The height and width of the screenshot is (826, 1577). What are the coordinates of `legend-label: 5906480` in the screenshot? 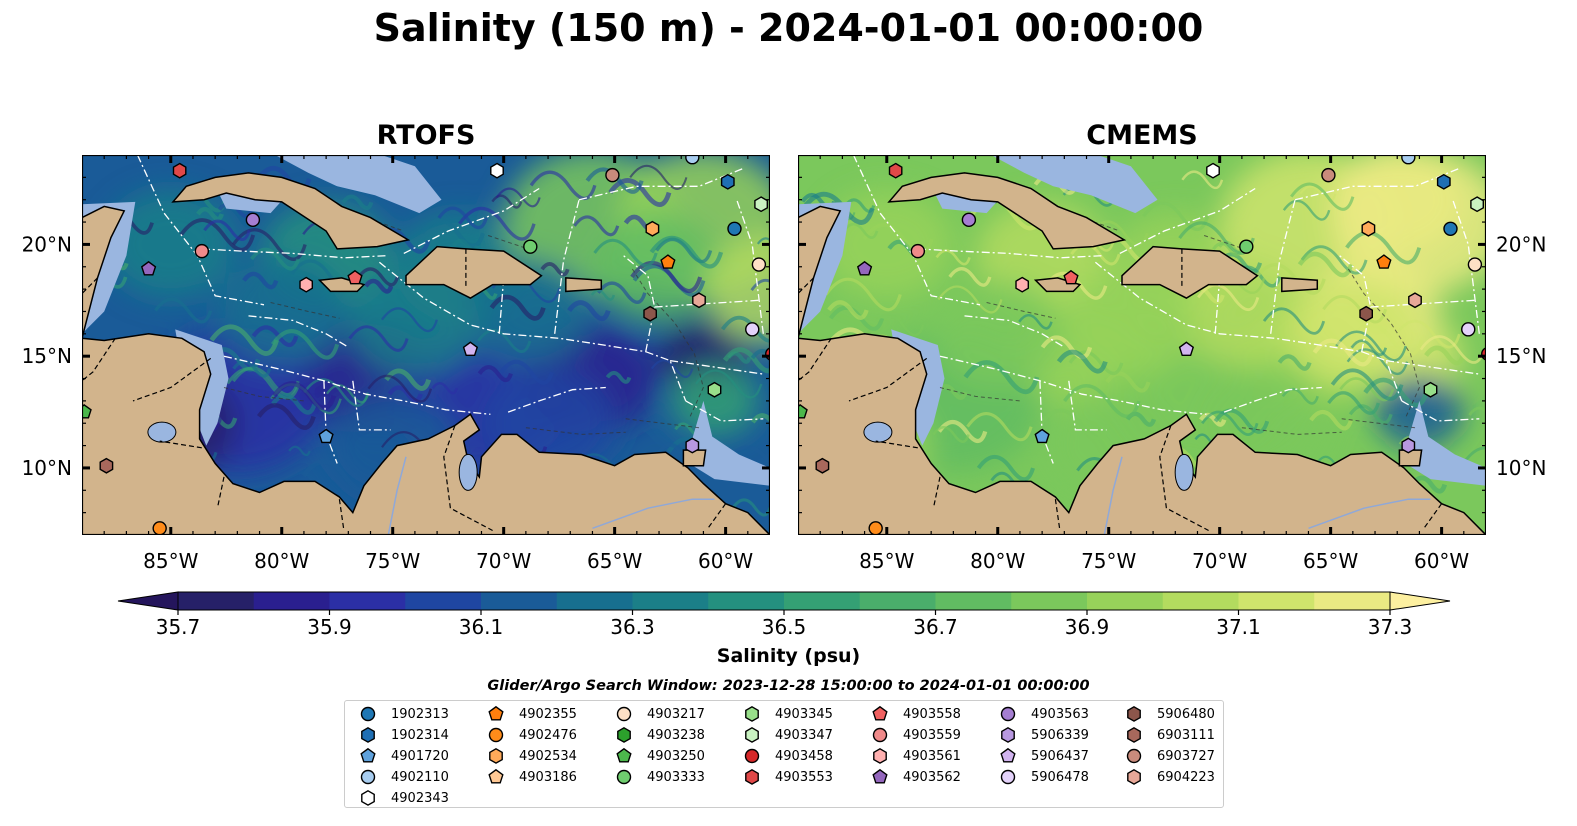 It's located at (1186, 714).